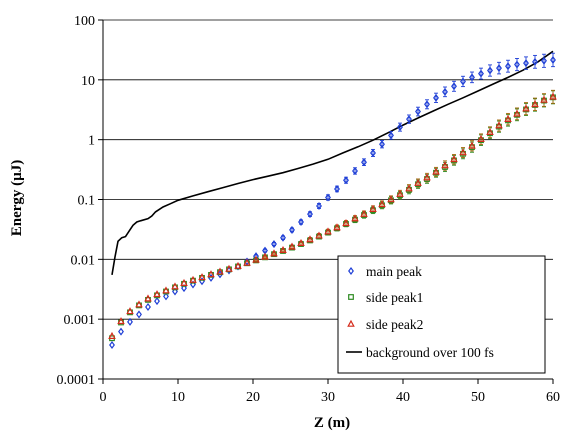 This screenshot has width=564, height=431. What do you see at coordinates (328, 397) in the screenshot?
I see `x-tick-label: 30` at bounding box center [328, 397].